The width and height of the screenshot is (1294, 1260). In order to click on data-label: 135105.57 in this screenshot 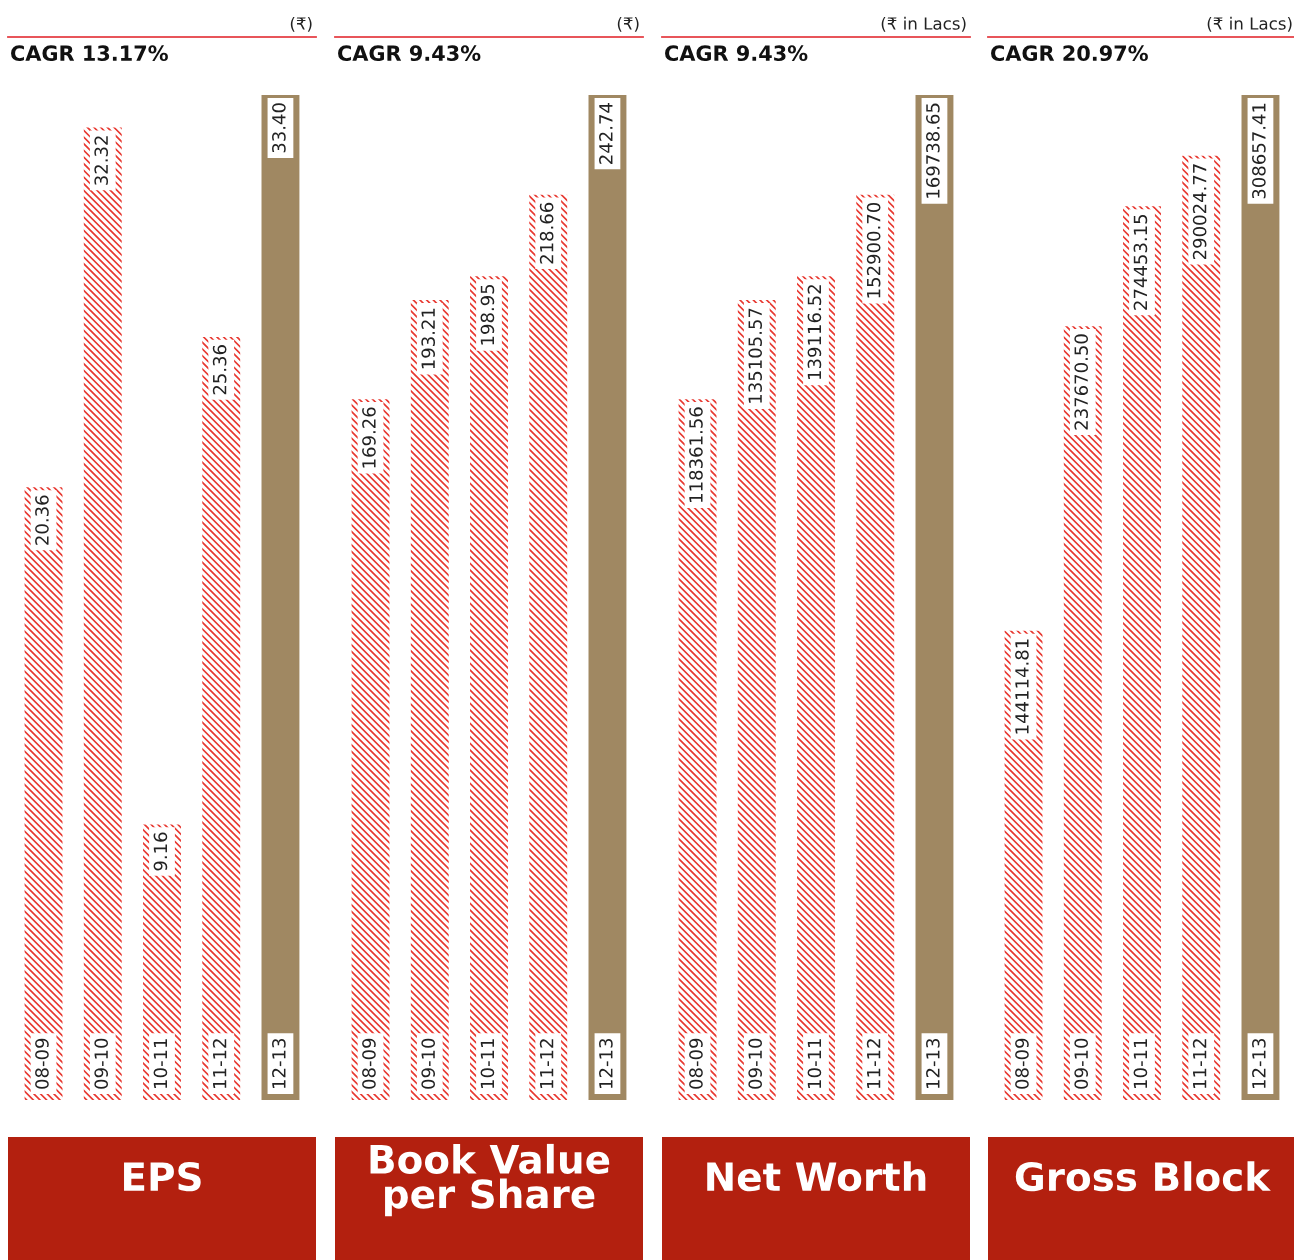, I will do `click(755, 355)`.